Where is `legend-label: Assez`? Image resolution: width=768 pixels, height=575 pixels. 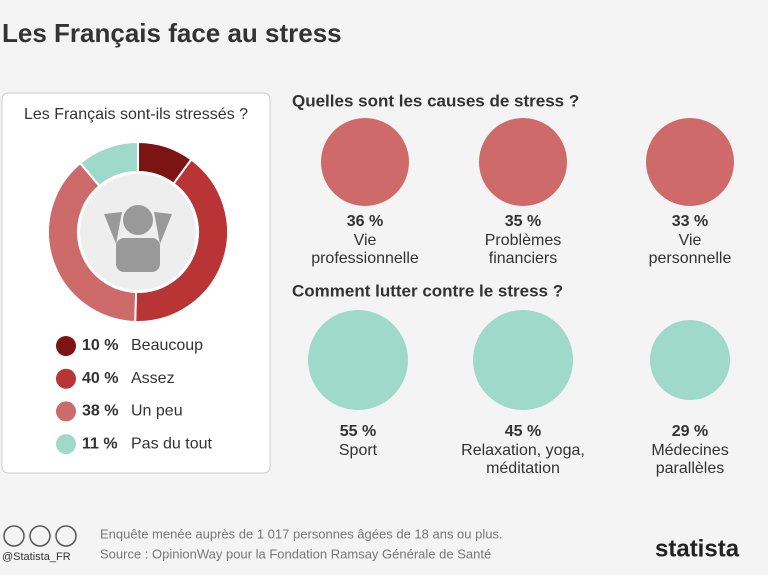
legend-label: Assez is located at coordinates (153, 378).